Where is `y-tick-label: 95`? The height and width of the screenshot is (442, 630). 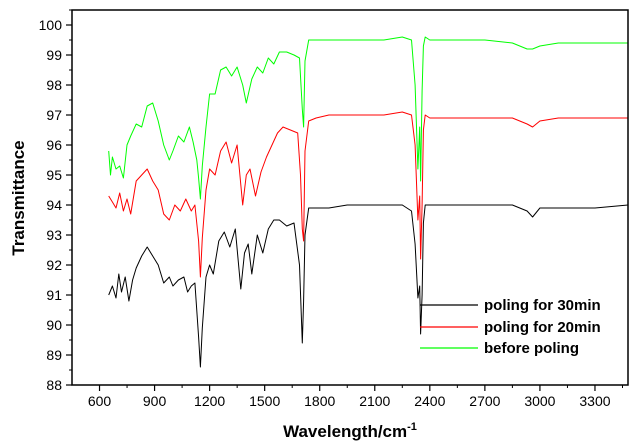 y-tick-label: 95 is located at coordinates (54, 175).